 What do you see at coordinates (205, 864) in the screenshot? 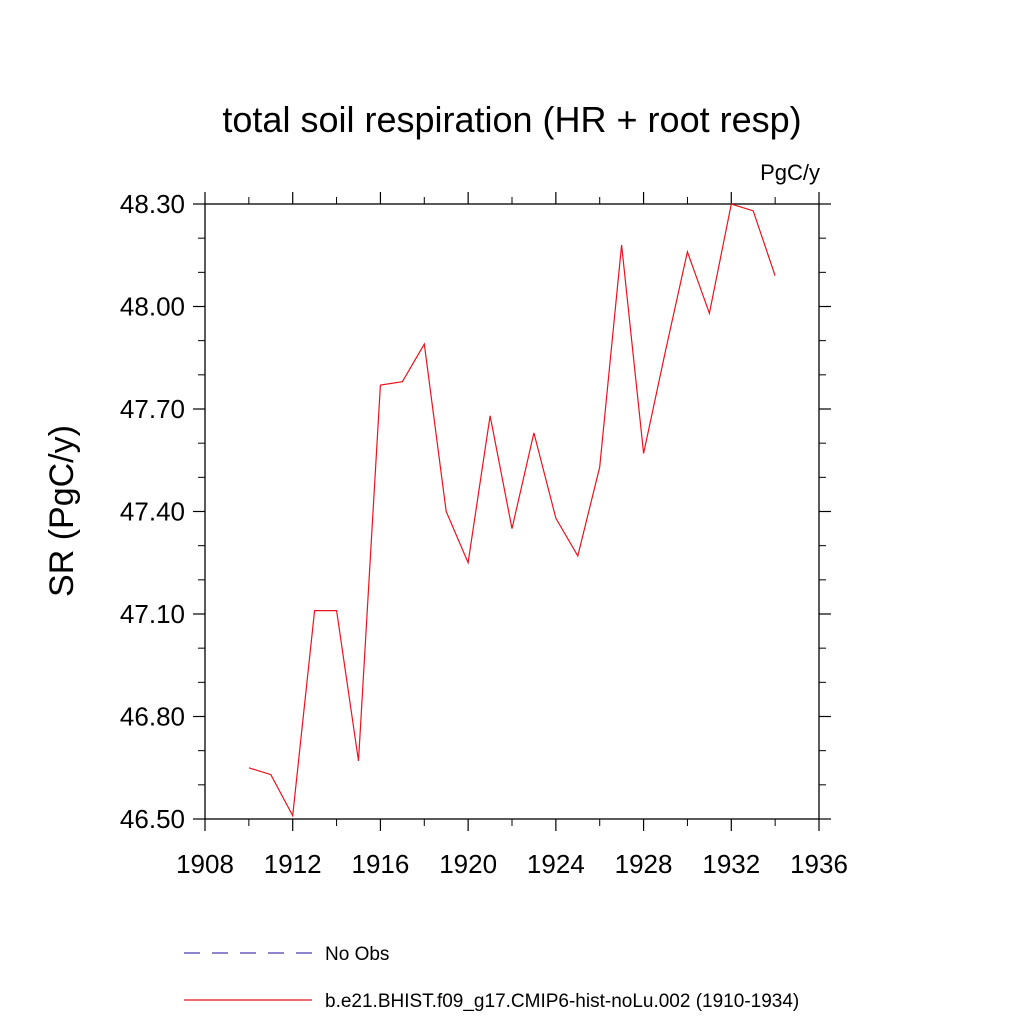
I see `x-tick-label: 1908` at bounding box center [205, 864].